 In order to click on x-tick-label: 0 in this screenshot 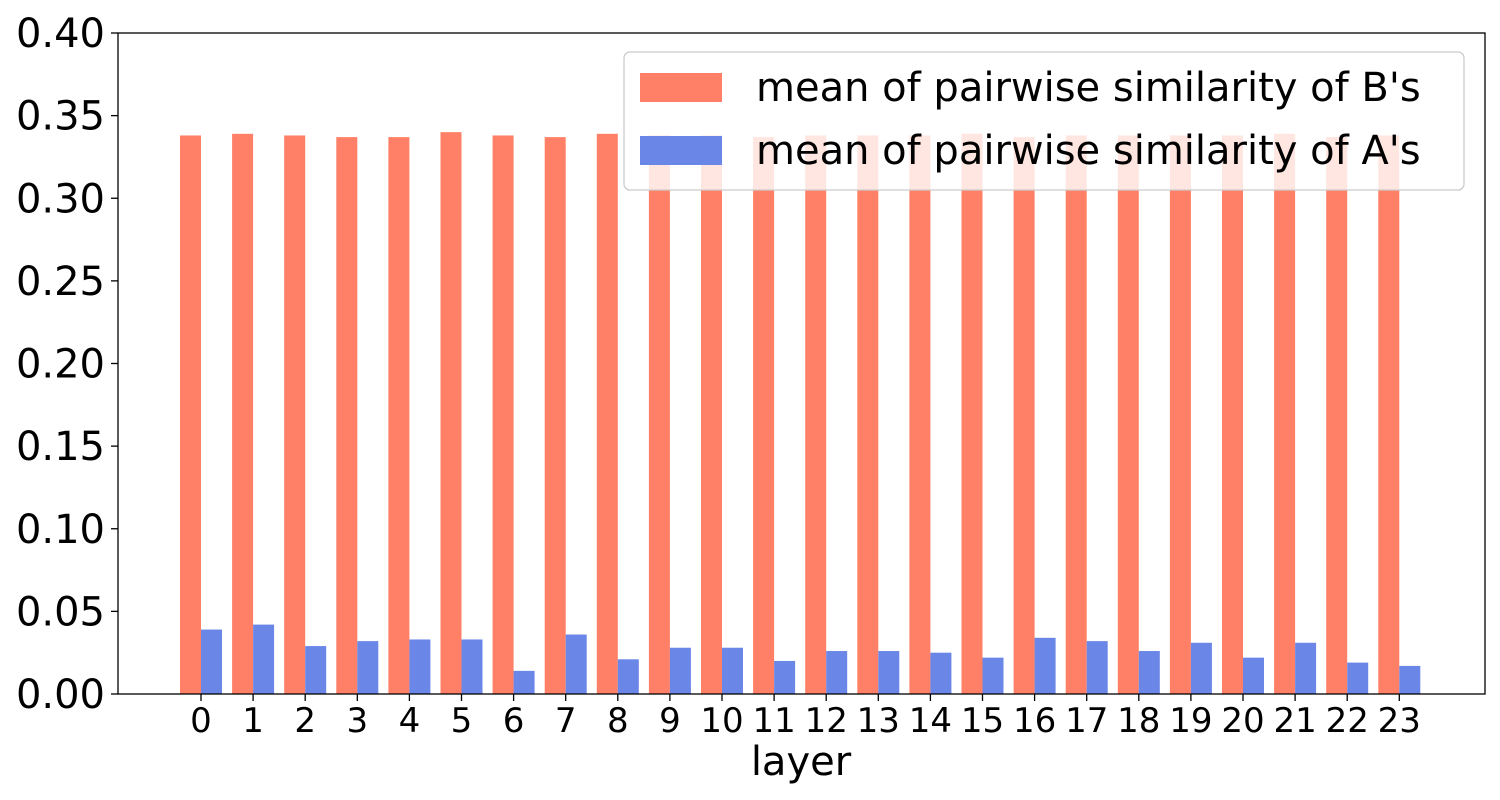, I will do `click(201, 721)`.